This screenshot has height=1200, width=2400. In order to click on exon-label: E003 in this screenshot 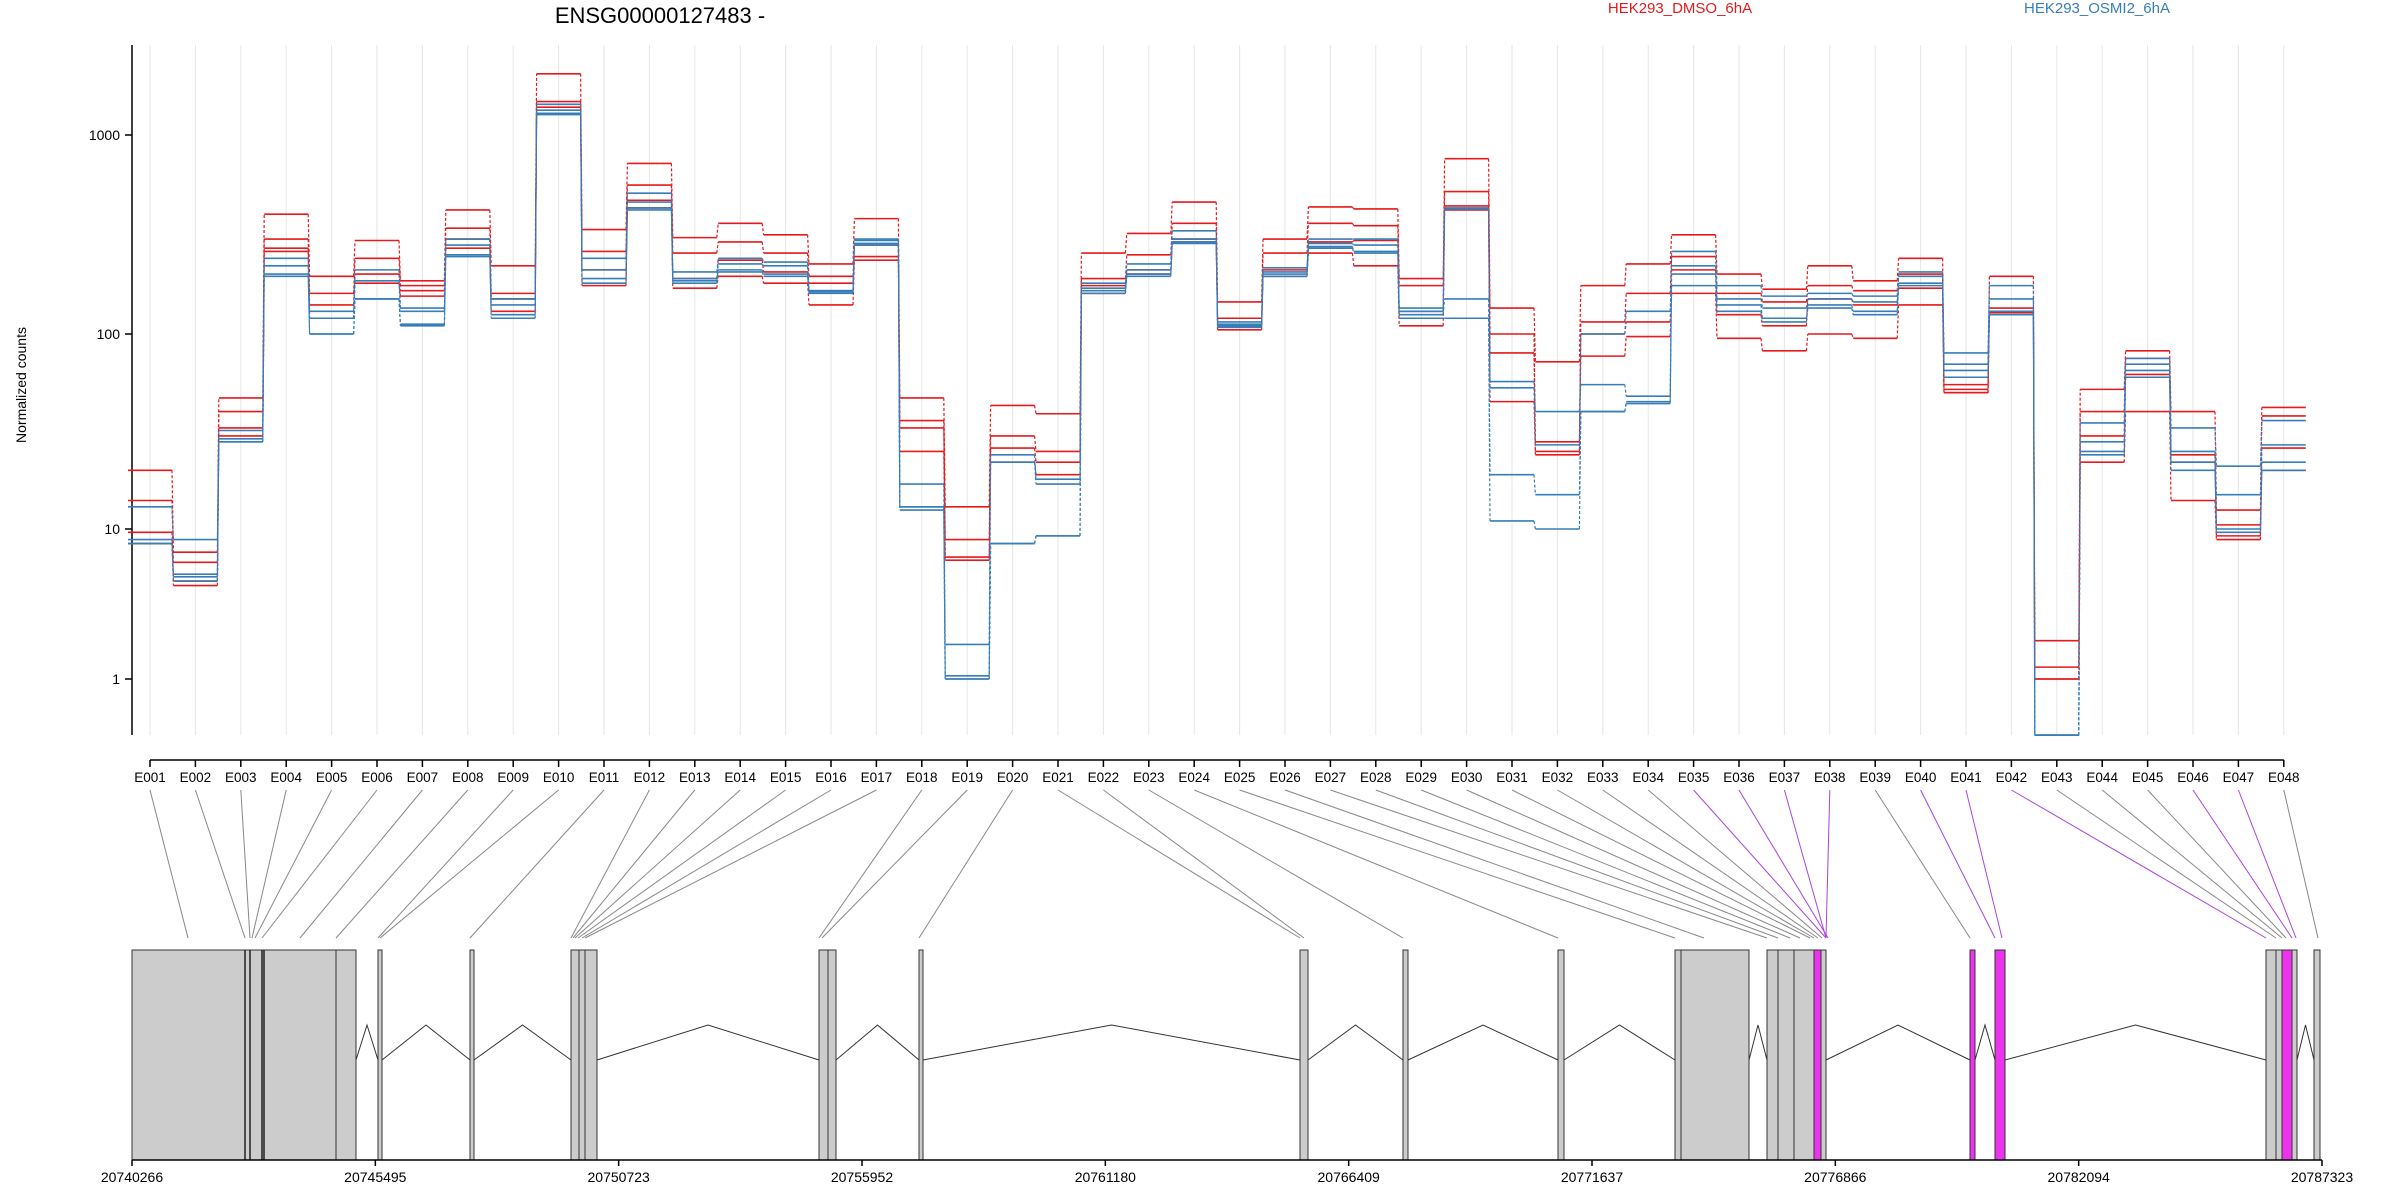, I will do `click(241, 777)`.